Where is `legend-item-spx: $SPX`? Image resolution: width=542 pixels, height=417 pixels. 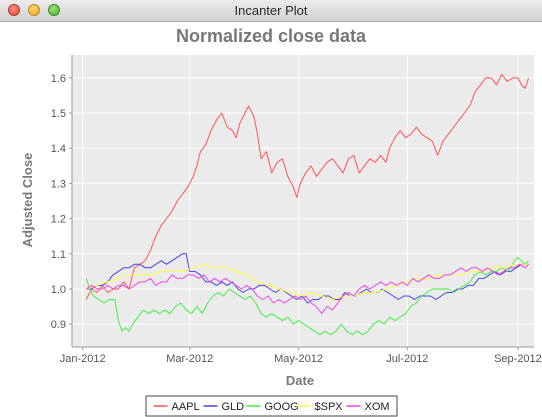 legend-item-spx: $SPX is located at coordinates (320, 407).